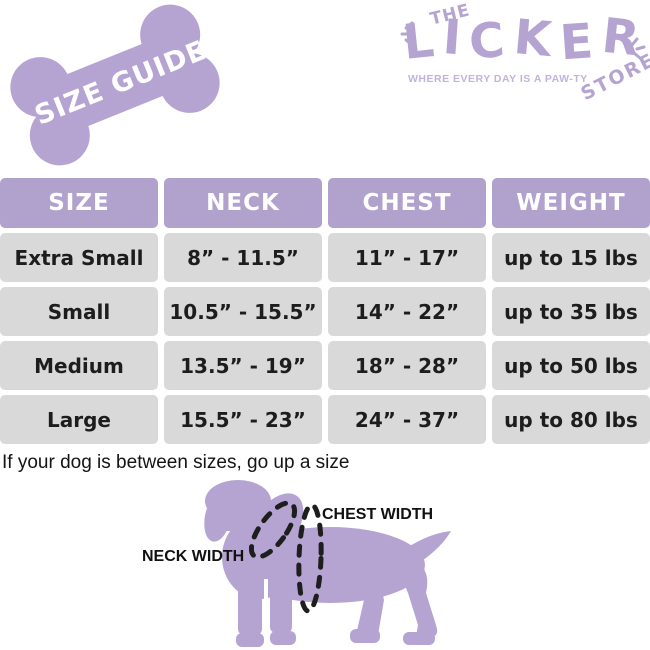 Image resolution: width=650 pixels, height=650 pixels. What do you see at coordinates (407, 203) in the screenshot?
I see `header-cell-chest: CHEST` at bounding box center [407, 203].